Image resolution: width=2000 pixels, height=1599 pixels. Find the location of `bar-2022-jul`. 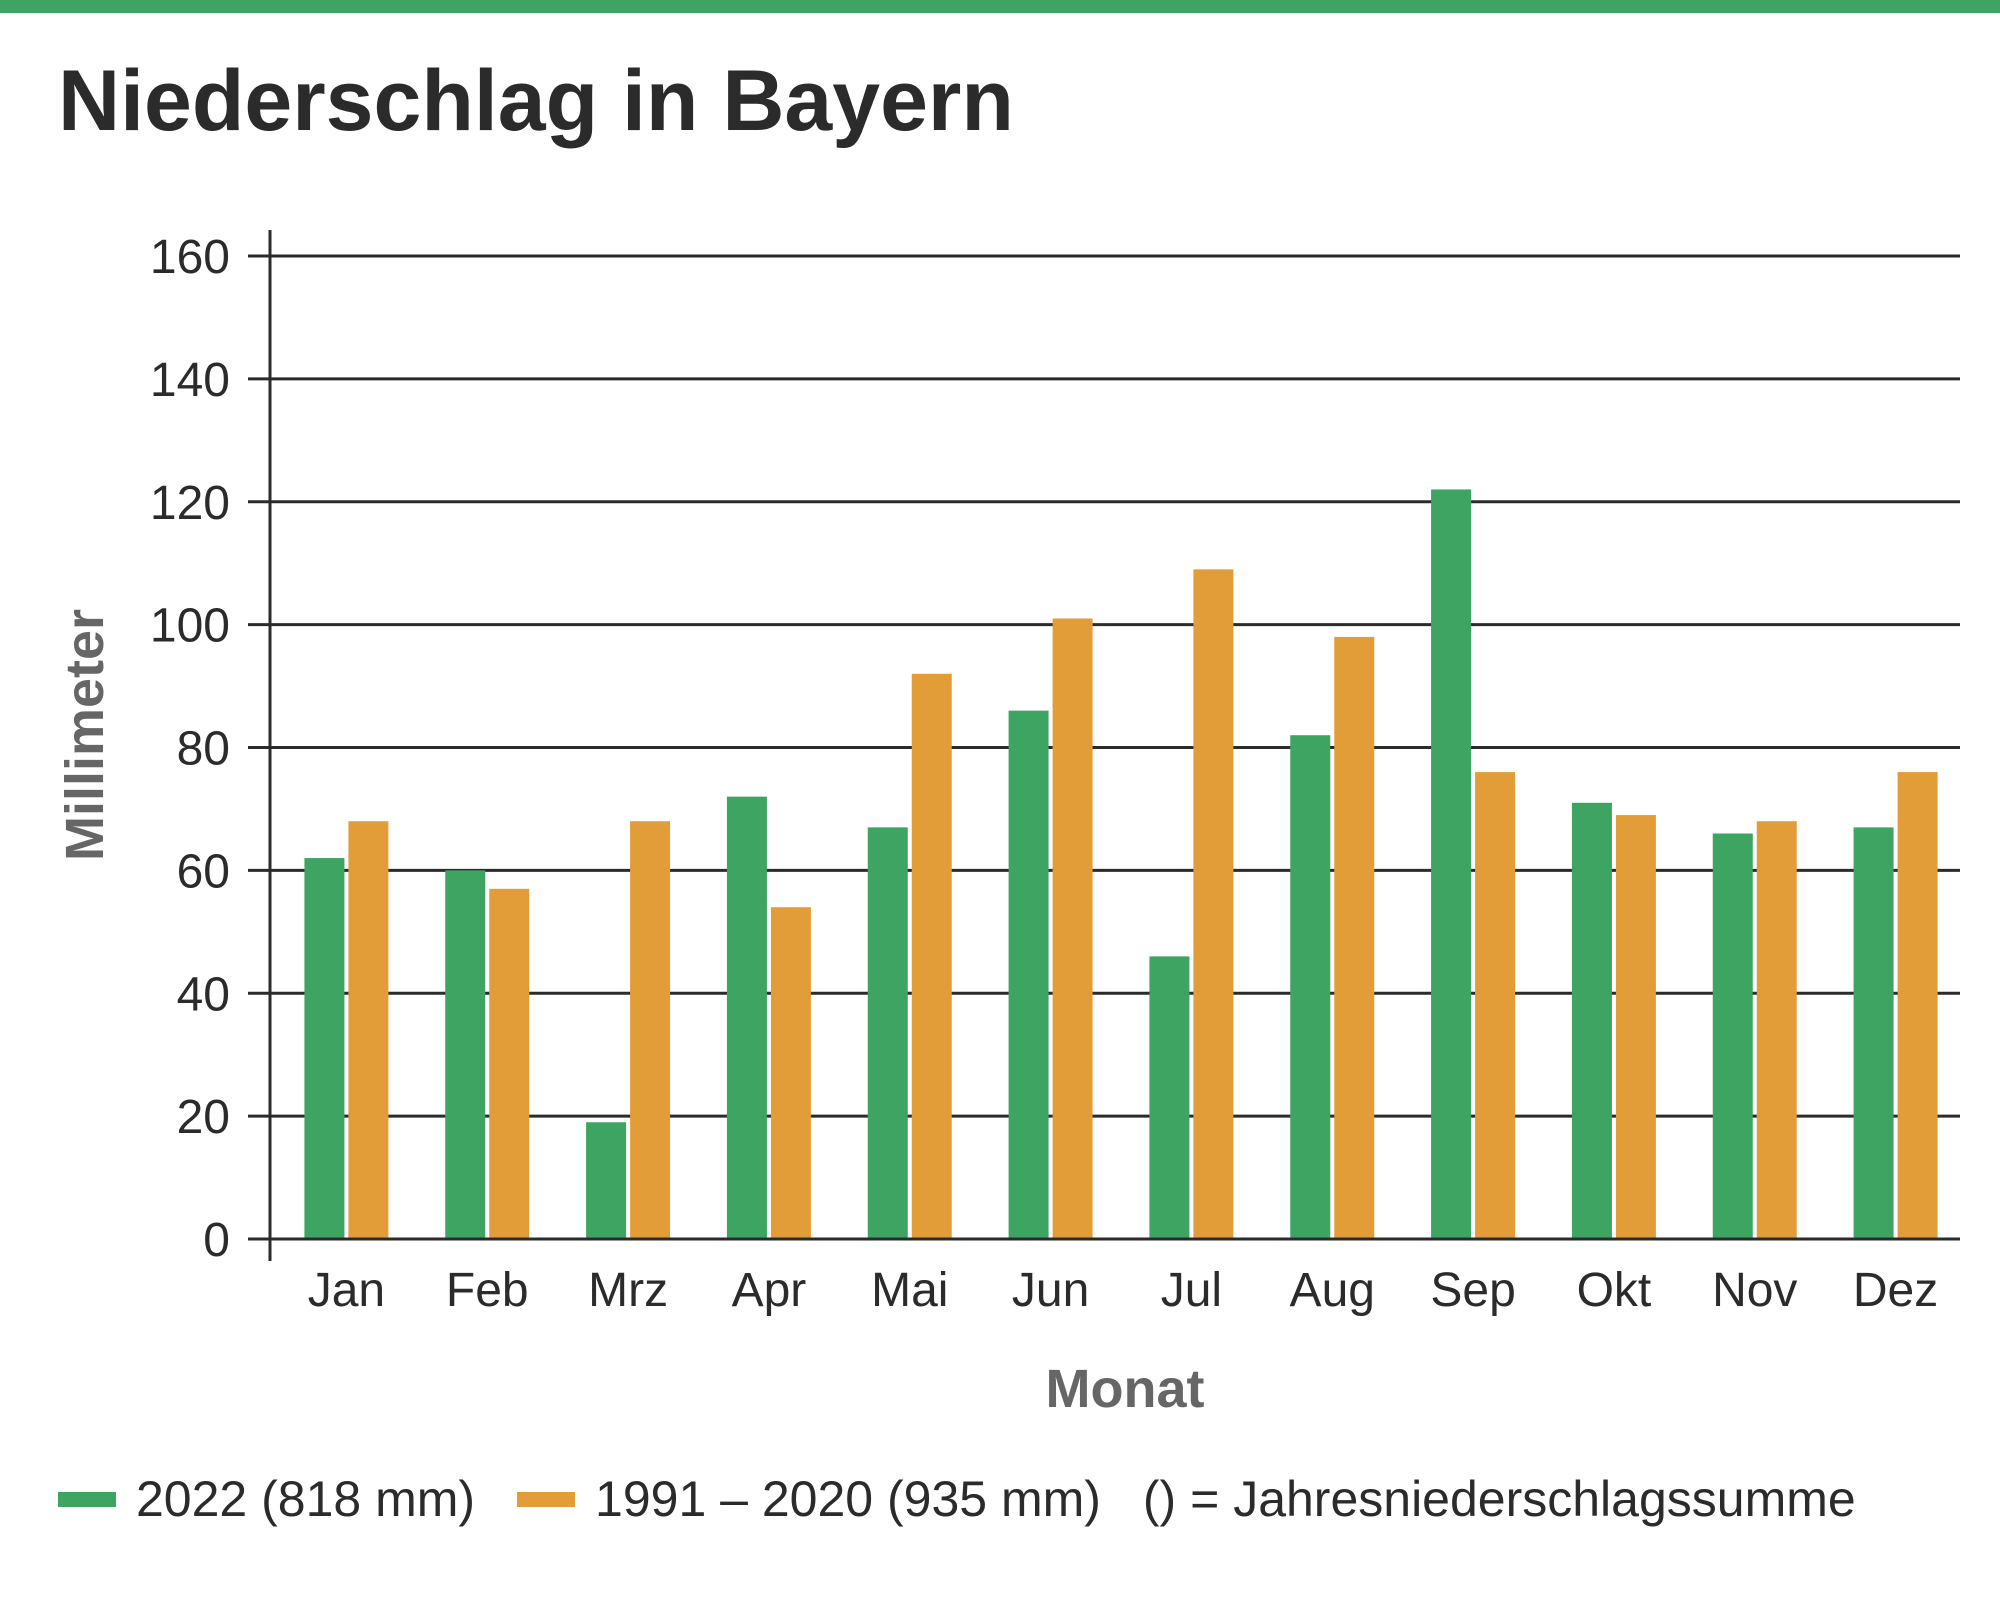

bar-2022-jul is located at coordinates (1169, 1097).